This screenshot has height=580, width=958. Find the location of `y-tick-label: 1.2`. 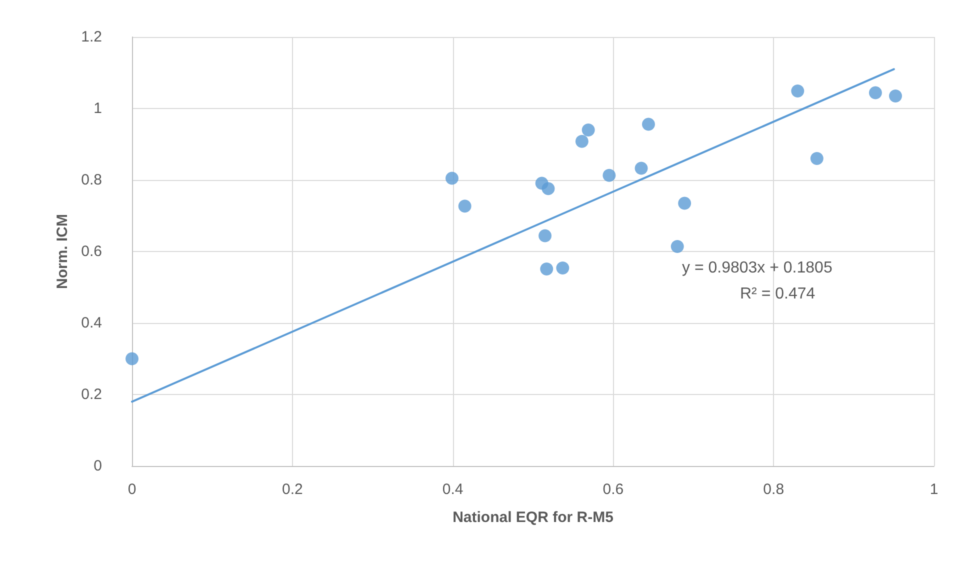

y-tick-label: 1.2 is located at coordinates (91, 37).